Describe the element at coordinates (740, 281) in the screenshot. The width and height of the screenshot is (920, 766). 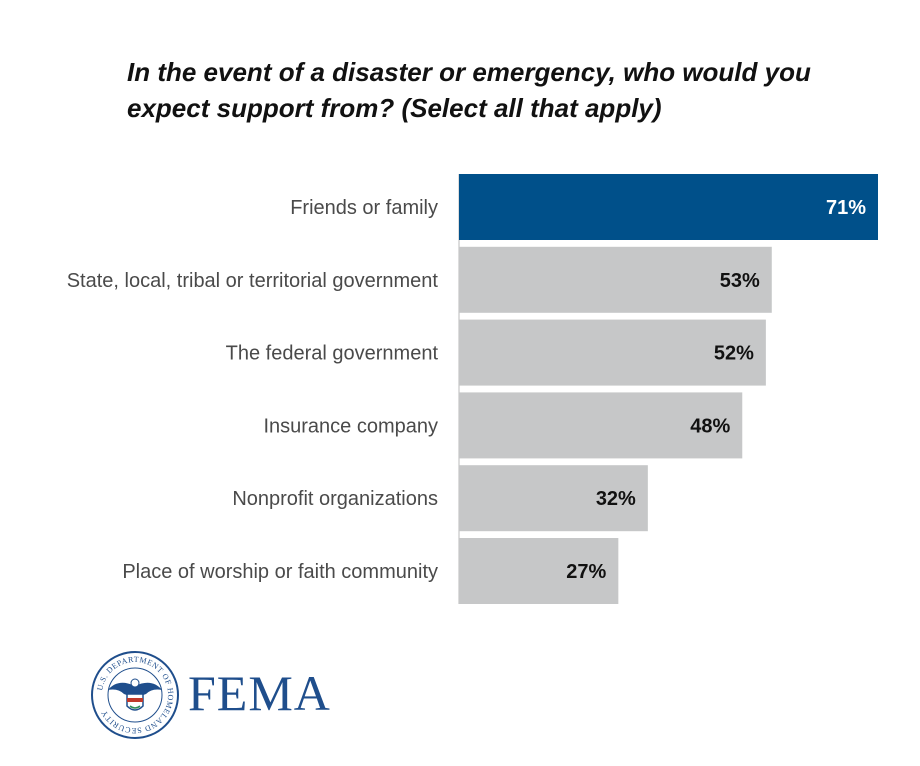
I see `value-label-1: 53%` at that location.